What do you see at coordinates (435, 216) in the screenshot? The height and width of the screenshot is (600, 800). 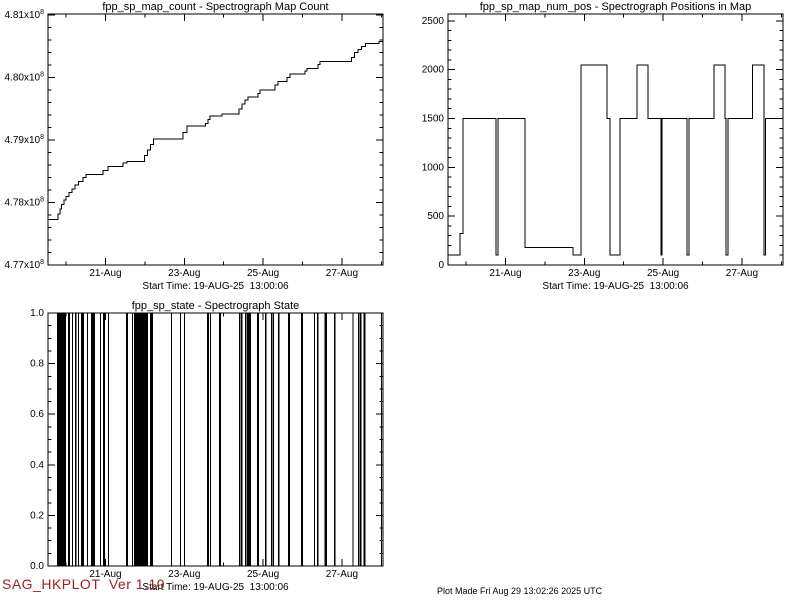 I see `y-tick-label: 500` at bounding box center [435, 216].